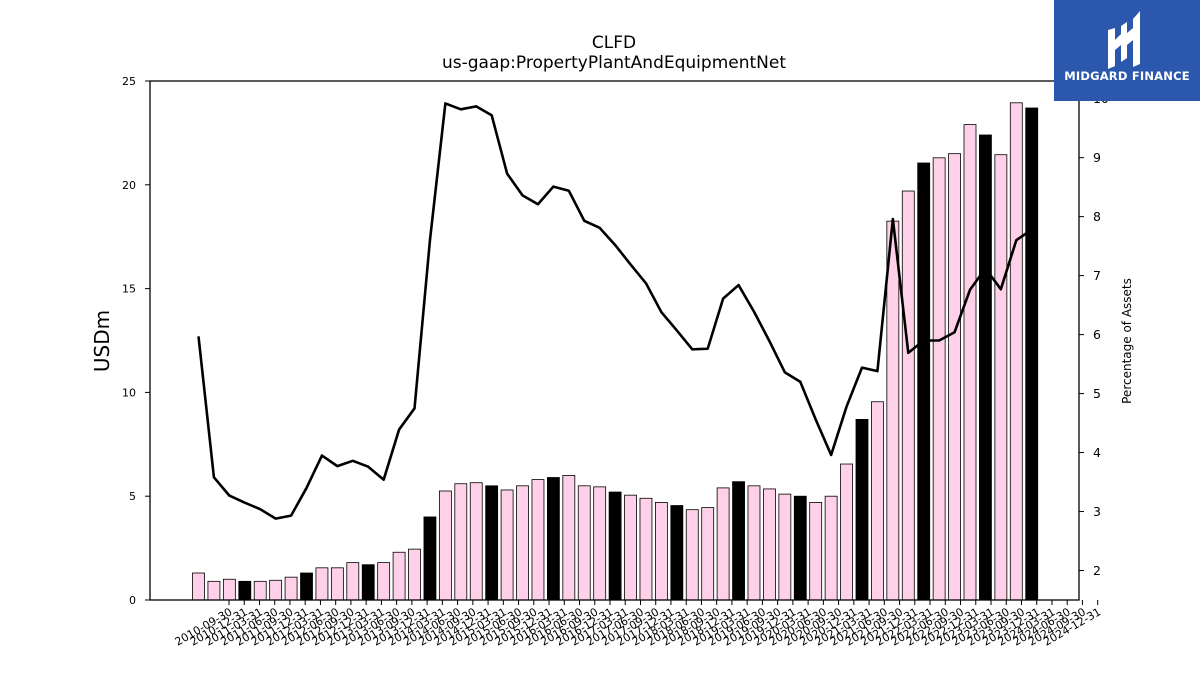 Image resolution: width=1200 pixels, height=675 pixels. Describe the element at coordinates (132, 496) in the screenshot. I see `y-tick-label: 5` at that location.